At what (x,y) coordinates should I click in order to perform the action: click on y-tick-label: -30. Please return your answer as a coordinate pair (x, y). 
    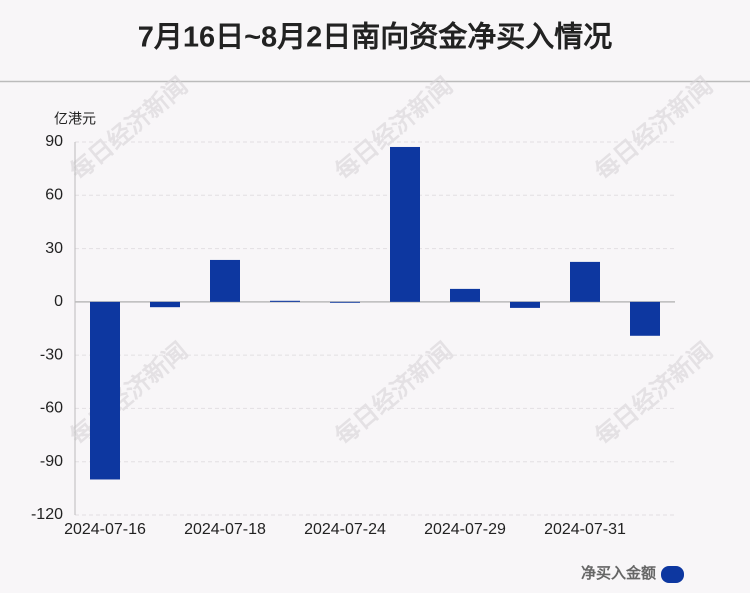
    Looking at the image, I should click on (51, 354).